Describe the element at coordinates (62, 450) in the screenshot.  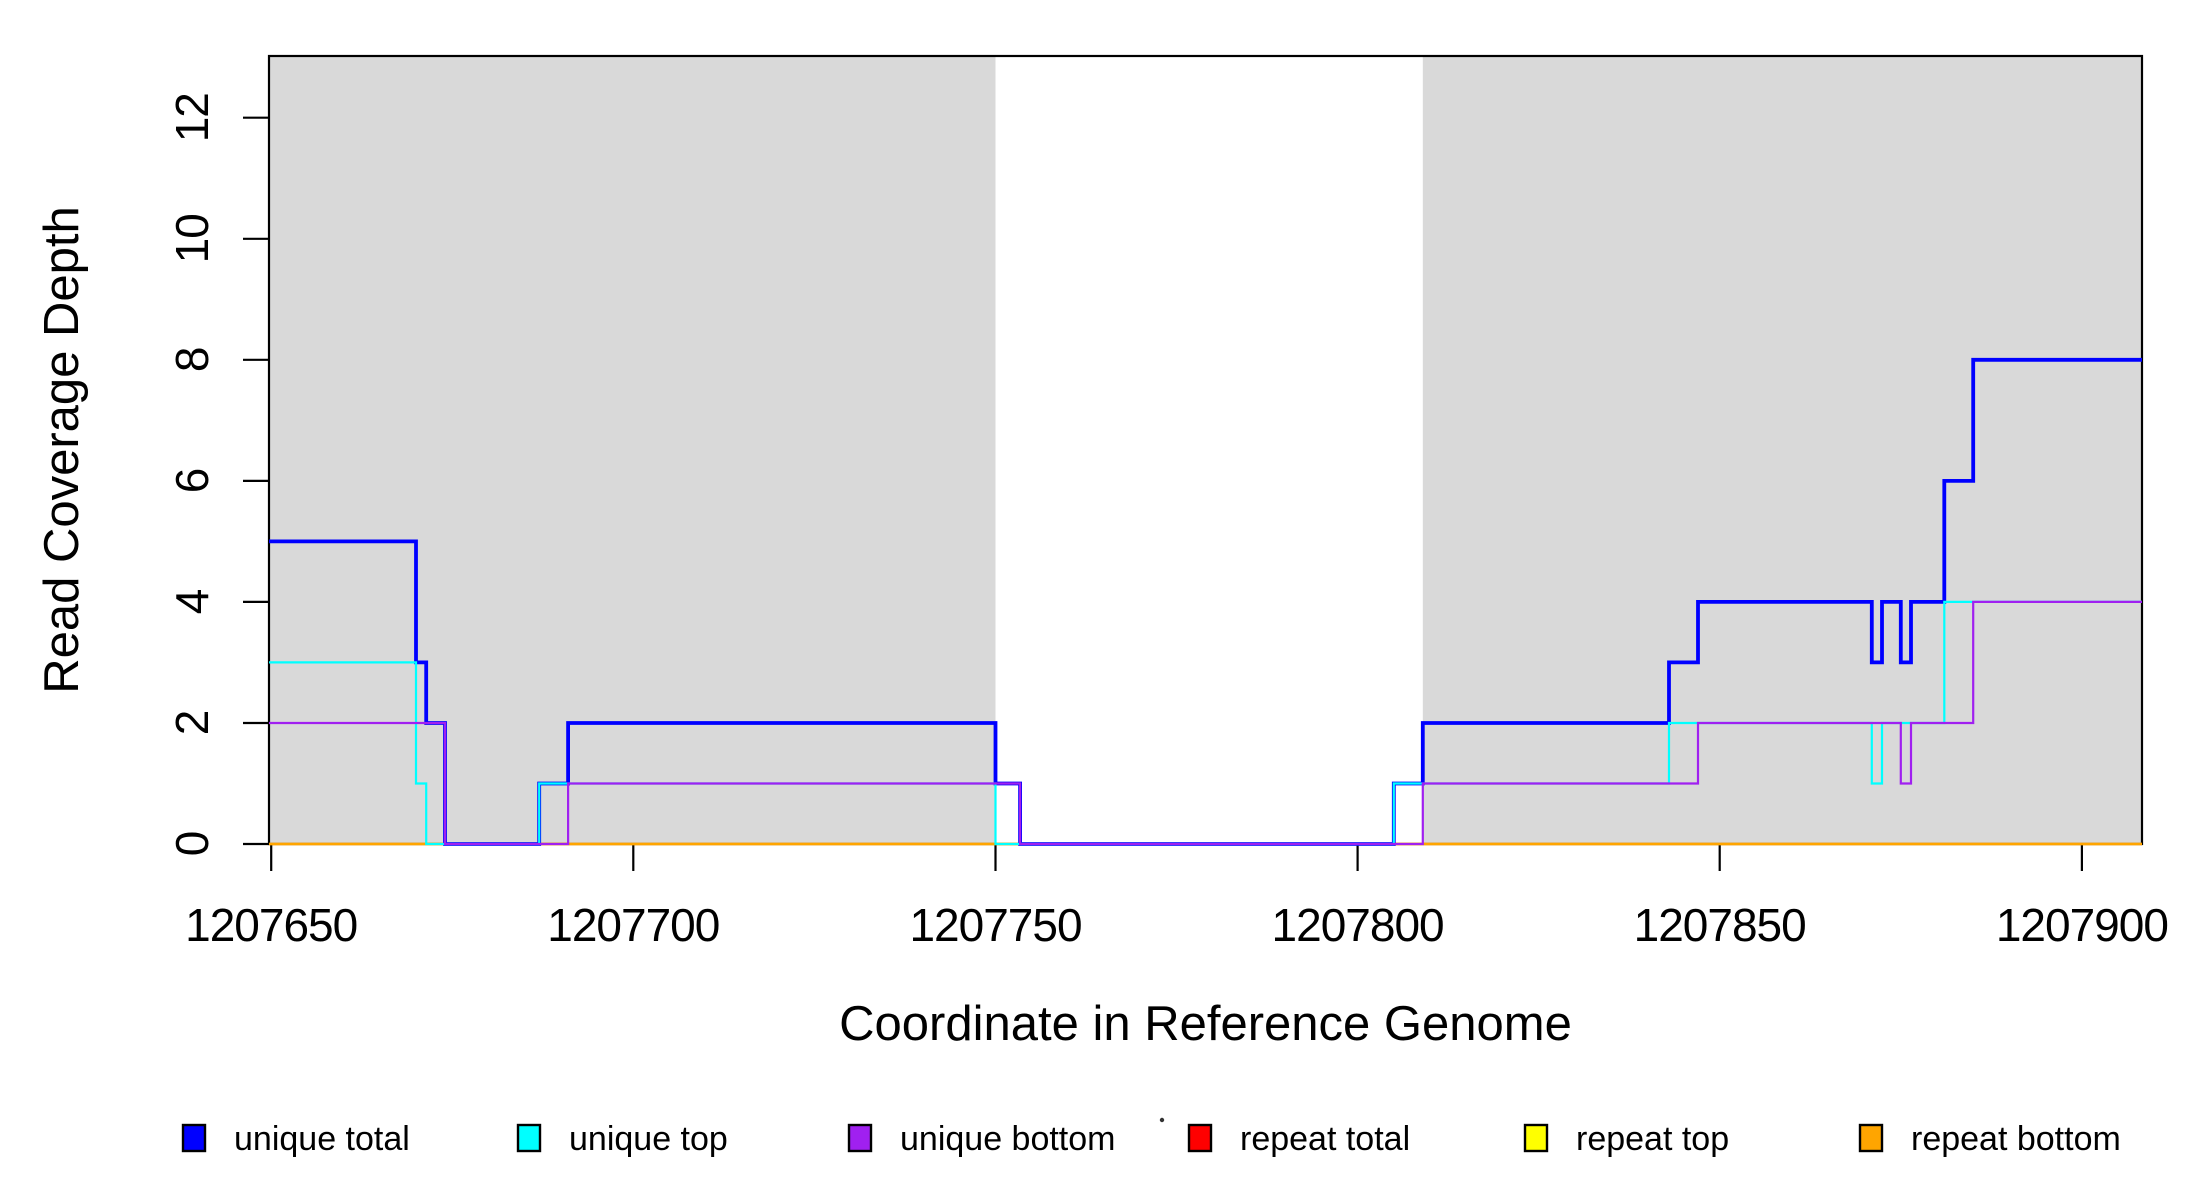
I see `y-axis-title: Read Coverage Depth` at that location.